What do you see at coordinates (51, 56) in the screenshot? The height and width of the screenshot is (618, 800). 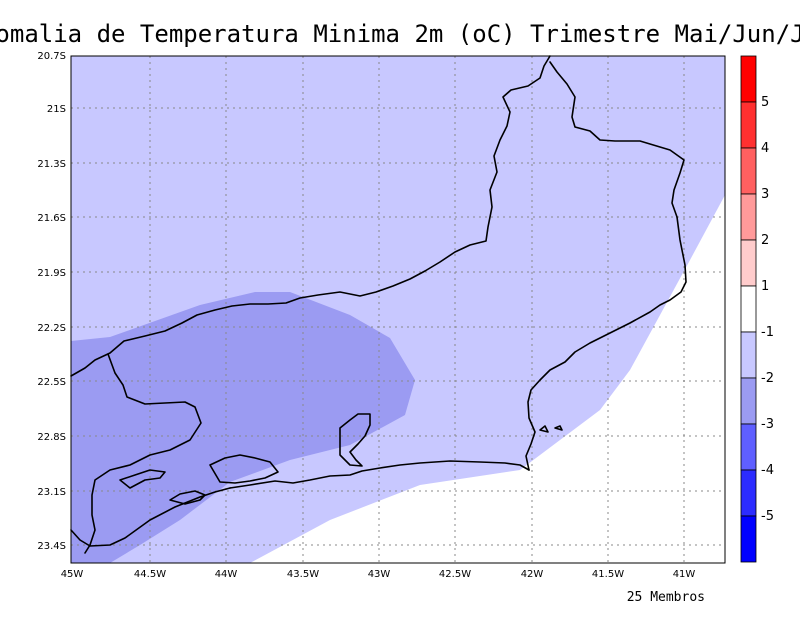 I see `y-tick-label: 20.7S` at bounding box center [51, 56].